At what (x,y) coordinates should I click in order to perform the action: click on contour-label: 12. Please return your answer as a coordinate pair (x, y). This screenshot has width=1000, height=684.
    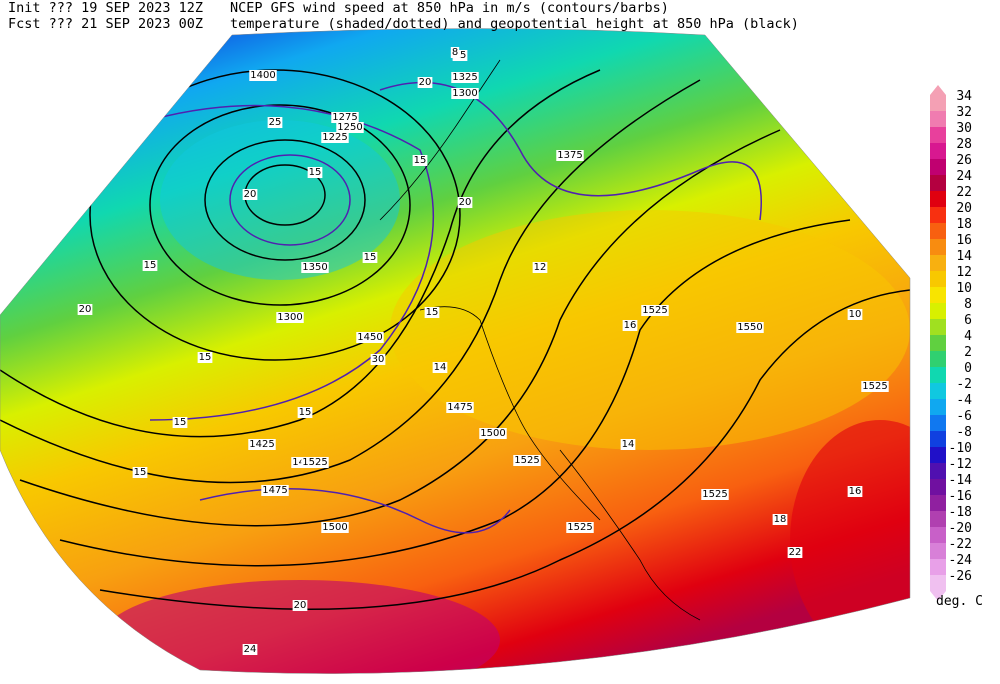
    Looking at the image, I should click on (540, 267).